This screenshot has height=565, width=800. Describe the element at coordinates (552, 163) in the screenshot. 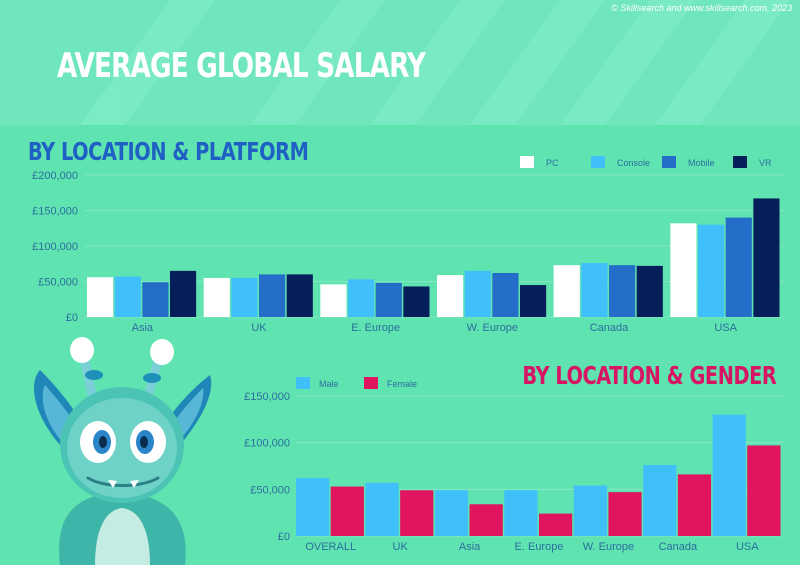

I see `legend-label-pc: PC` at that location.